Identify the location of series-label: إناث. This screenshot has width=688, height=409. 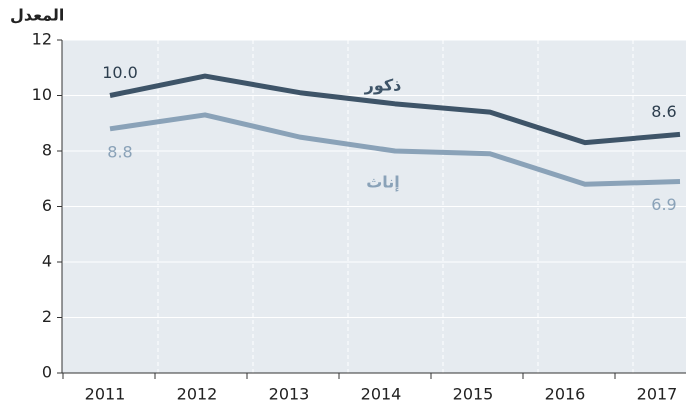
(383, 182).